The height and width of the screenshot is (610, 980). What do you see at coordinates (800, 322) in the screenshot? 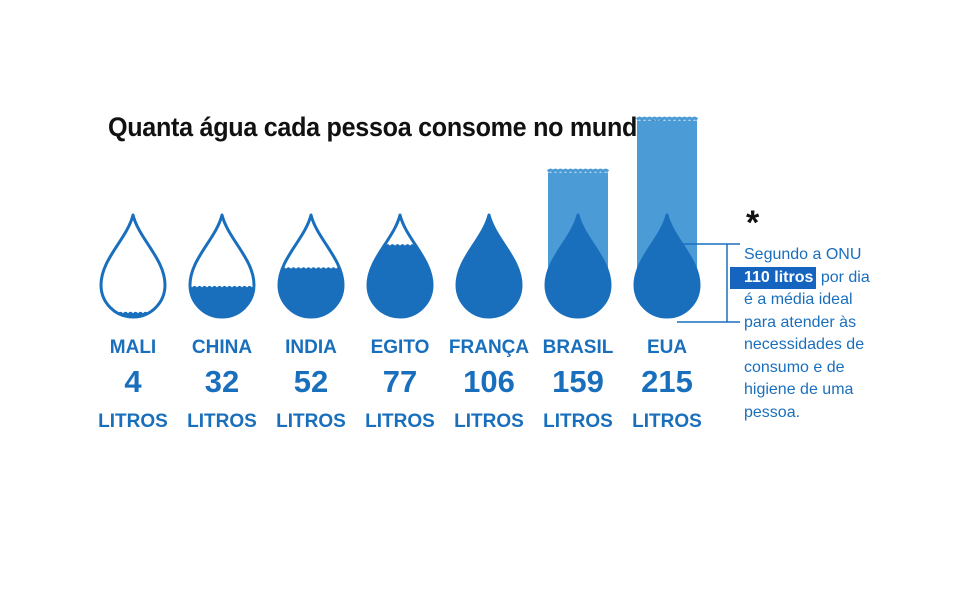
I see `note-line-4: para atender às` at bounding box center [800, 322].